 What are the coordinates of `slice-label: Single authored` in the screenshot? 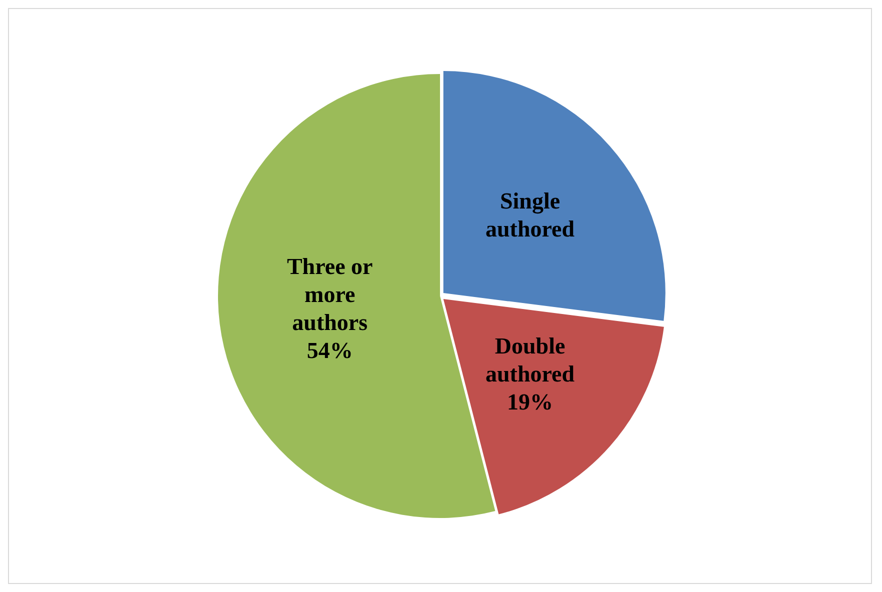 It's located at (530, 215).